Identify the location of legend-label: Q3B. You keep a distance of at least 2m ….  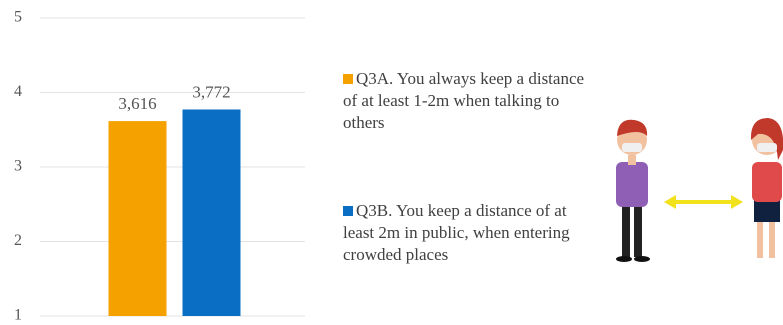
(456, 232).